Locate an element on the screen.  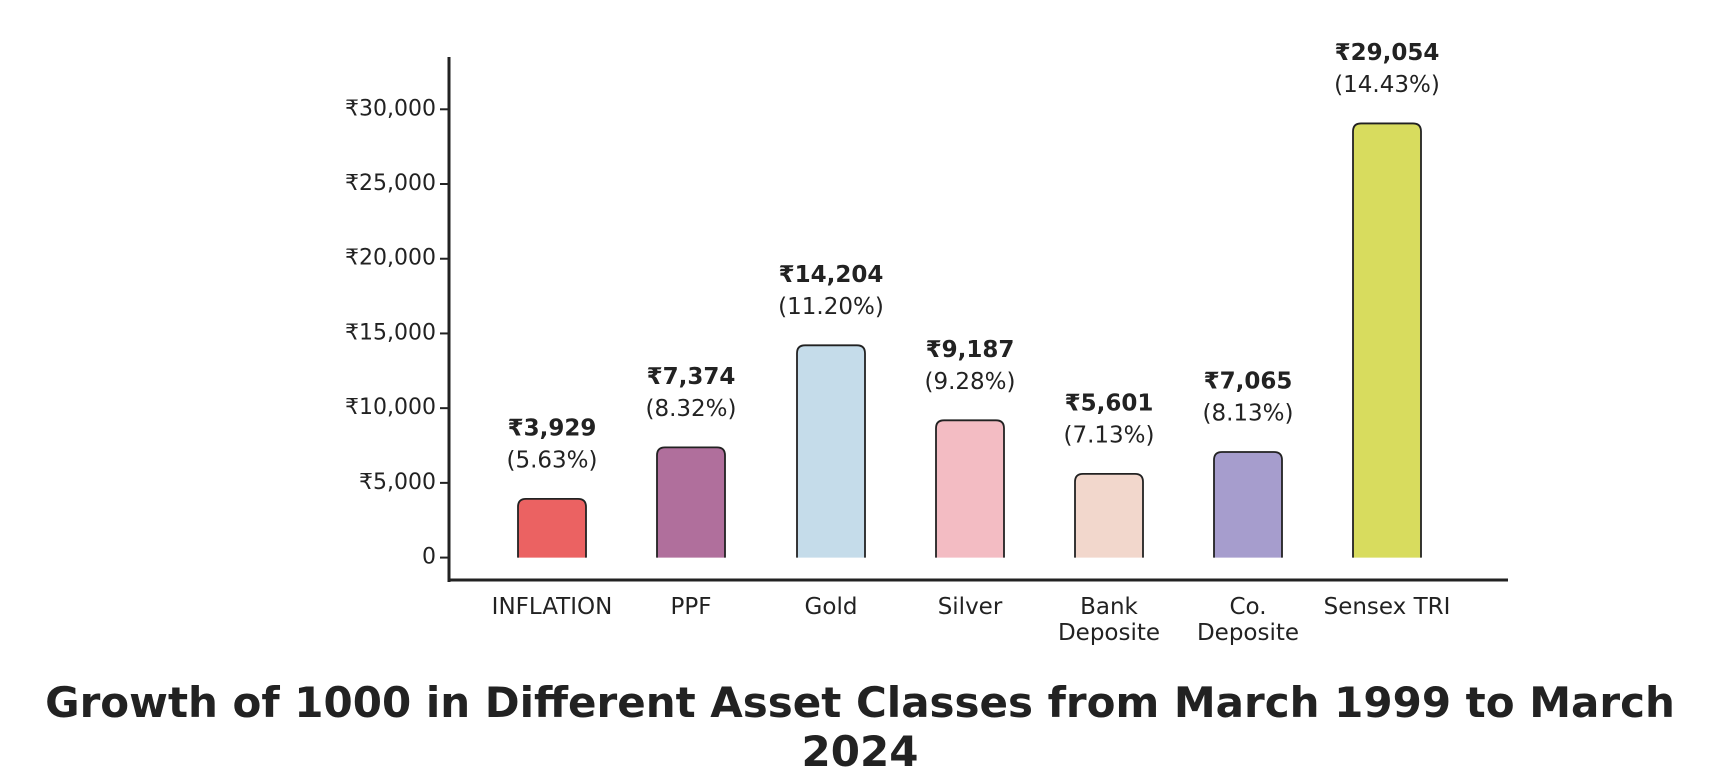
y-tick-label: ₹5,000 is located at coordinates (397, 482).